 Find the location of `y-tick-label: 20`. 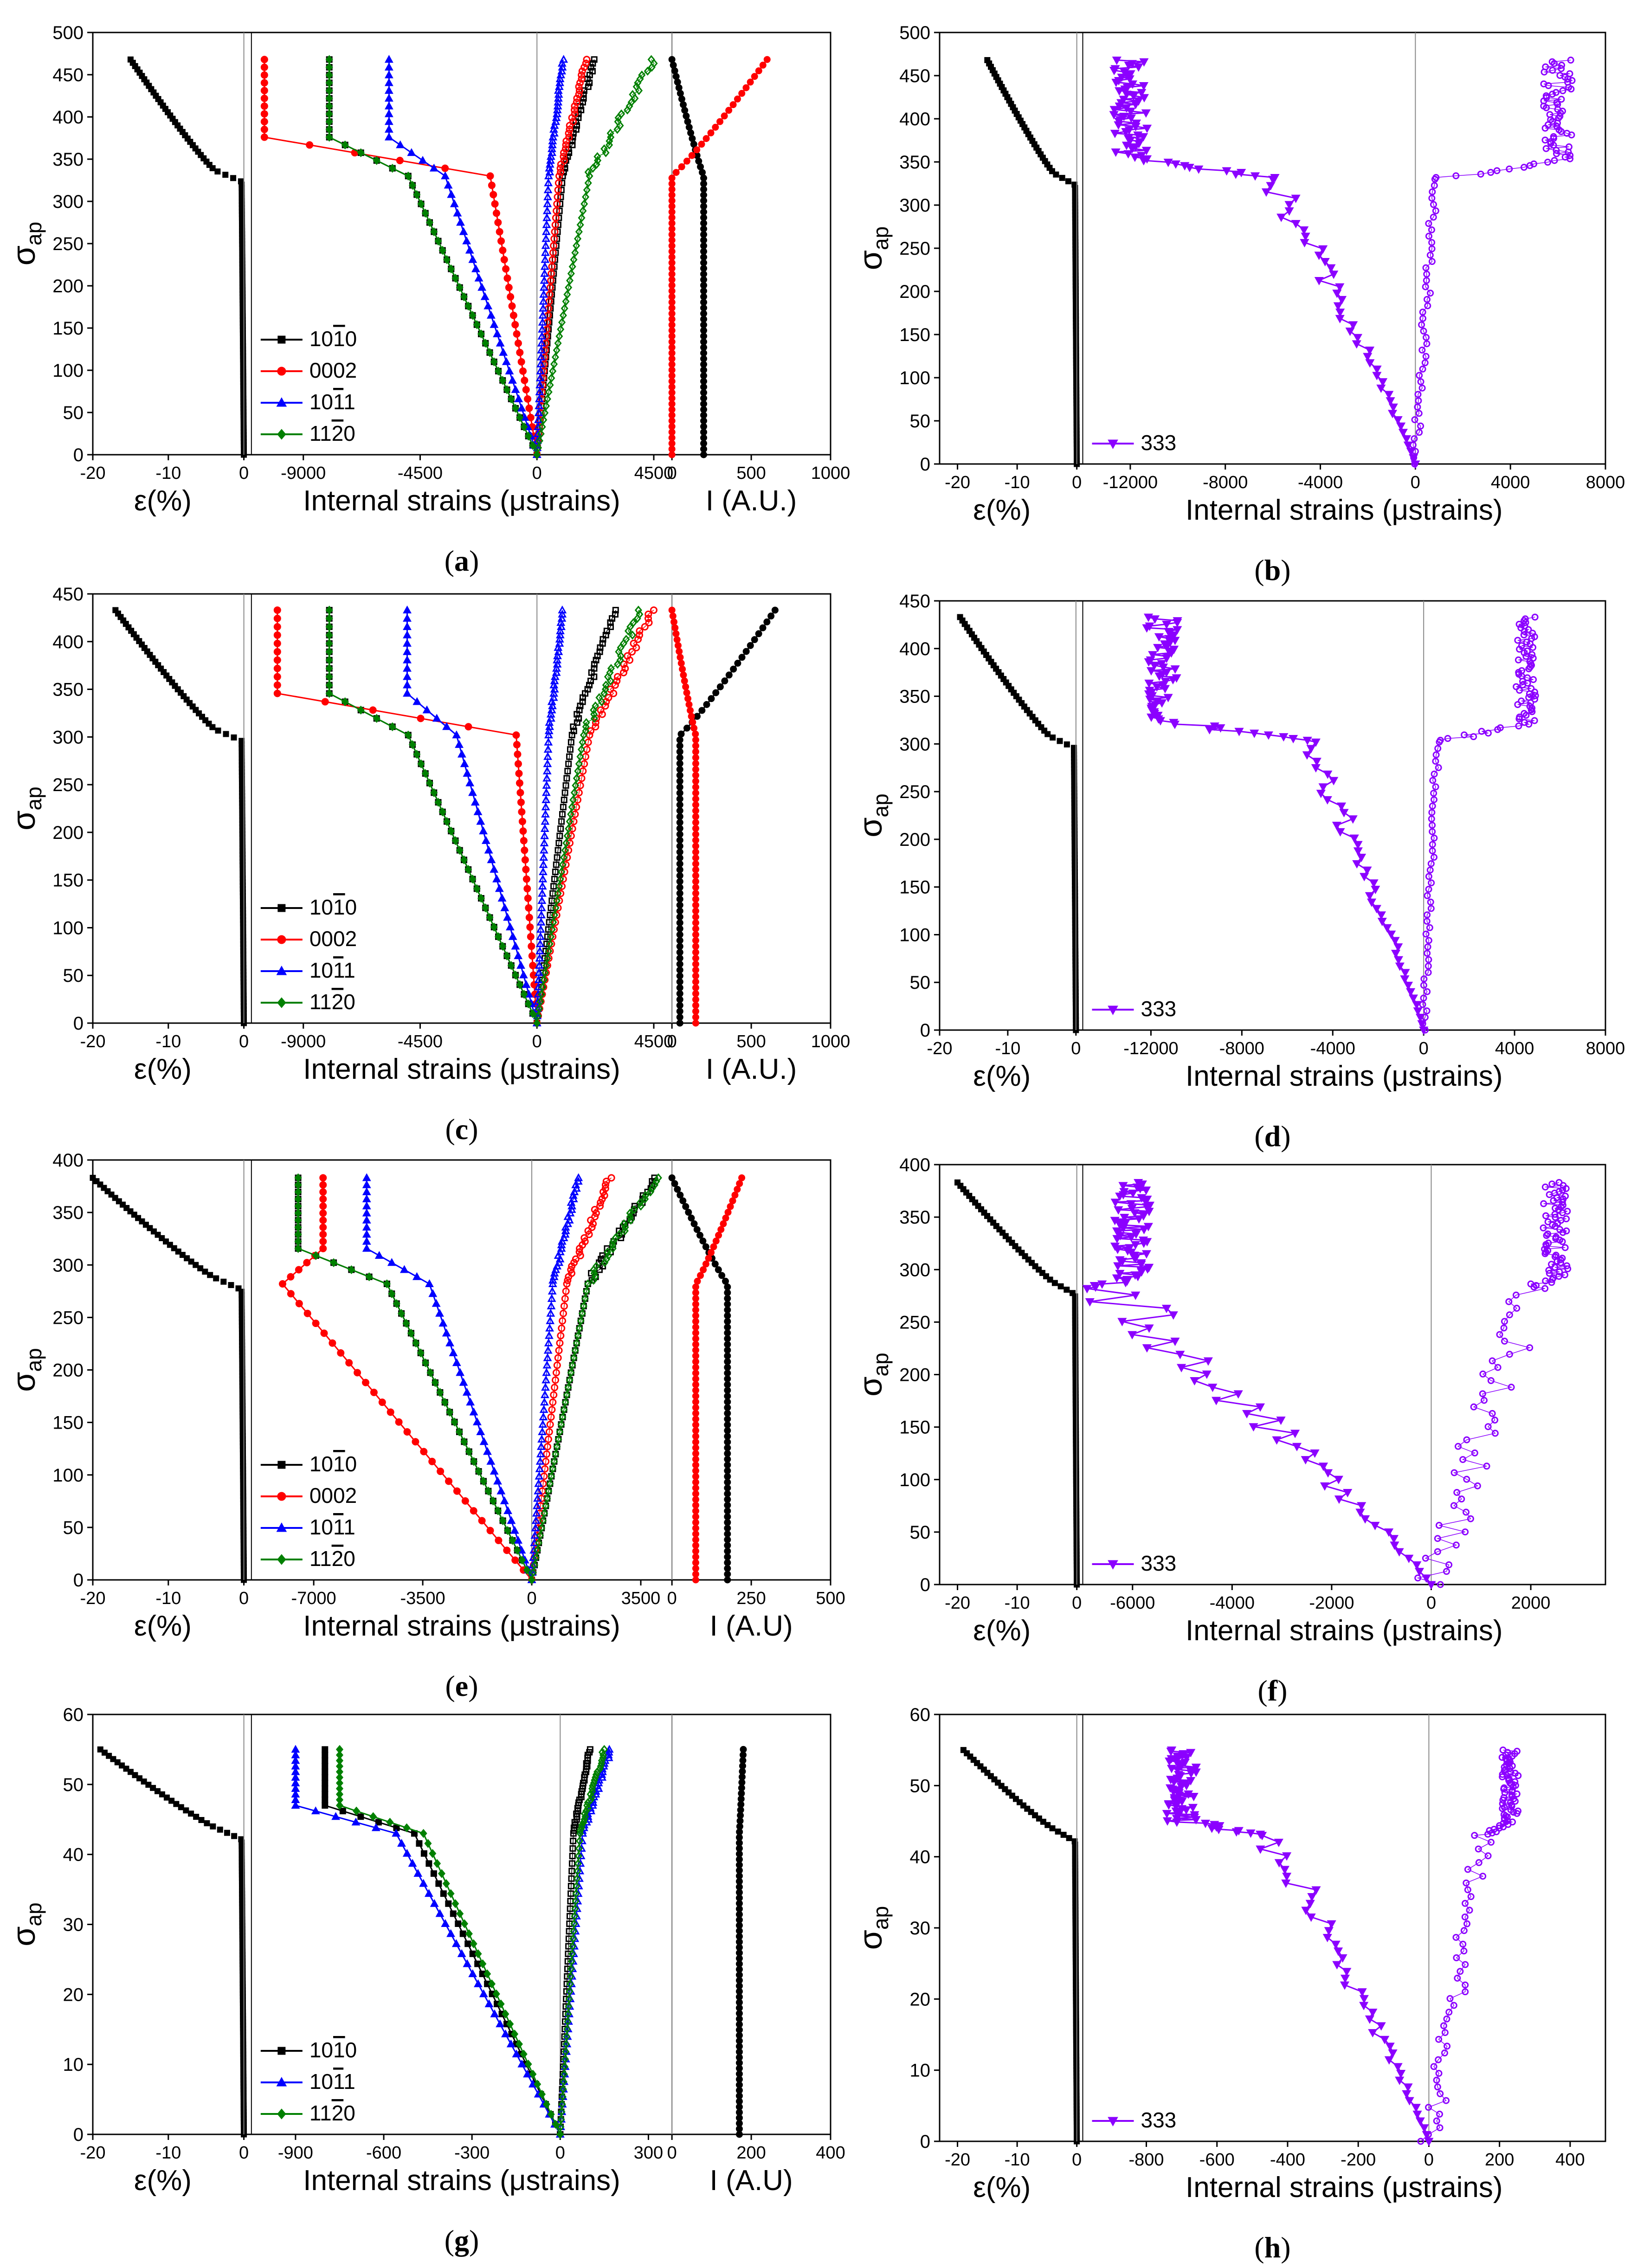

y-tick-label: 20 is located at coordinates (920, 1999).